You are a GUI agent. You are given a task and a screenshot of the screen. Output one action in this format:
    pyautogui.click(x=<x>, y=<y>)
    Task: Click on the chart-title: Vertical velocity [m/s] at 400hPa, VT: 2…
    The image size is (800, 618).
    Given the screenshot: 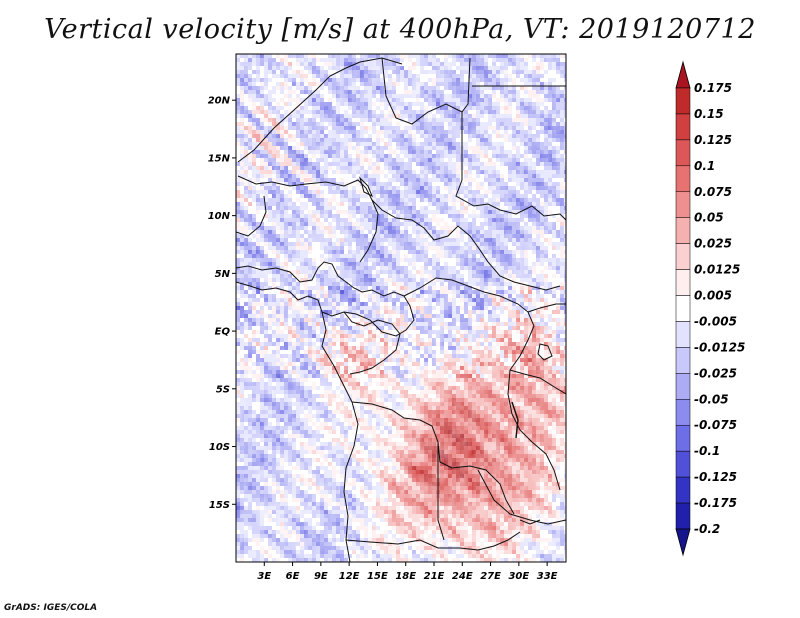 What is the action you would take?
    pyautogui.click(x=400, y=29)
    